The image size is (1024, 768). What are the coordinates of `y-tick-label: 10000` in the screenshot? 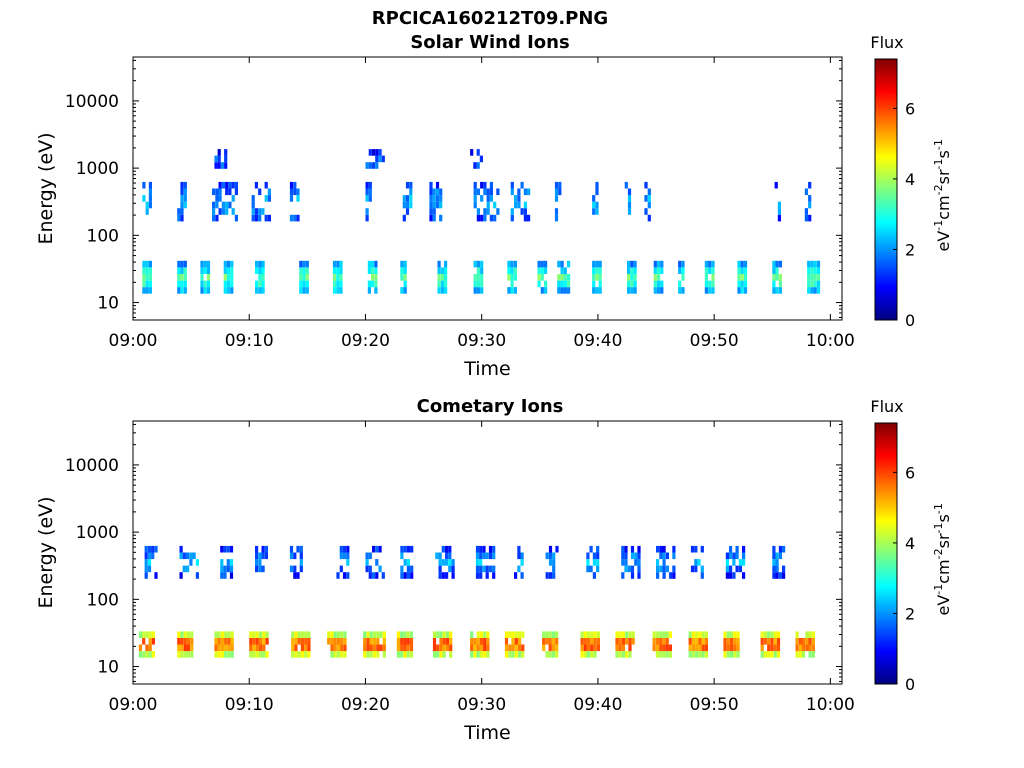 It's located at (92, 102).